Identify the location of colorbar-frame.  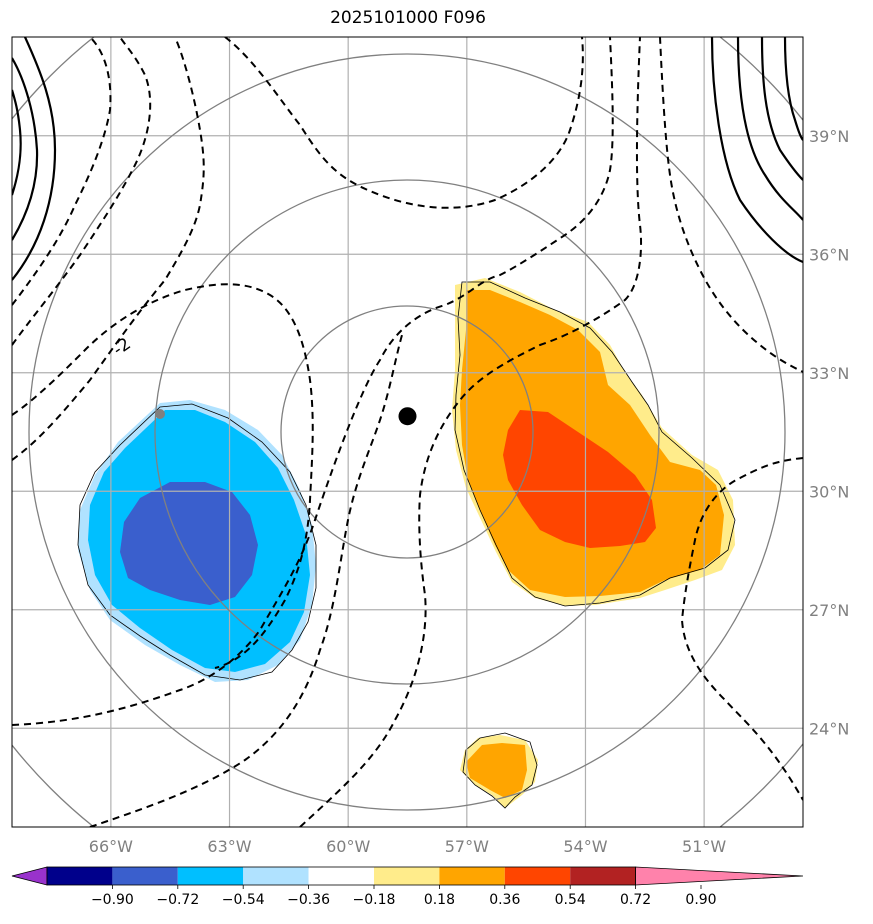
(341, 876).